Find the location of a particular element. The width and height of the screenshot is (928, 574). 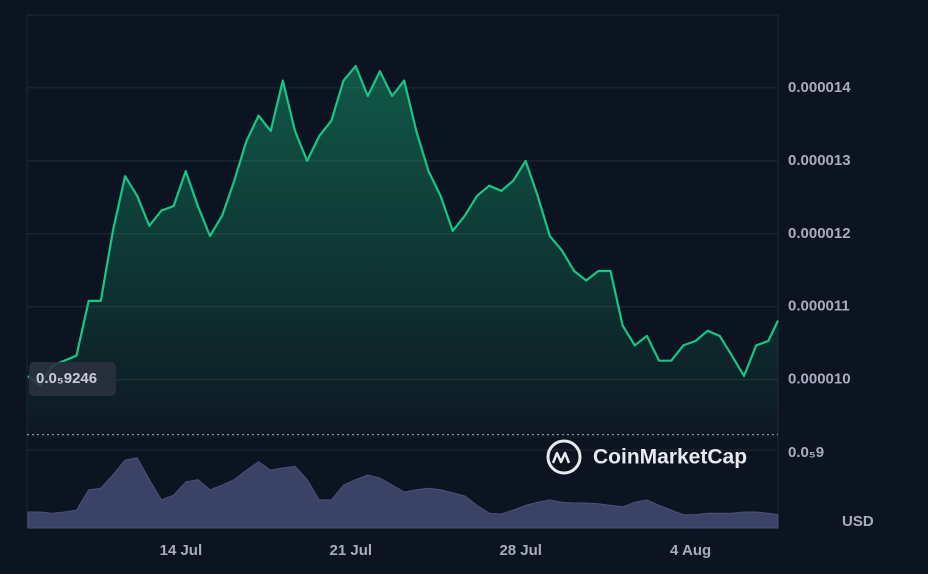

y-tick-label: 0.000014 is located at coordinates (819, 87).